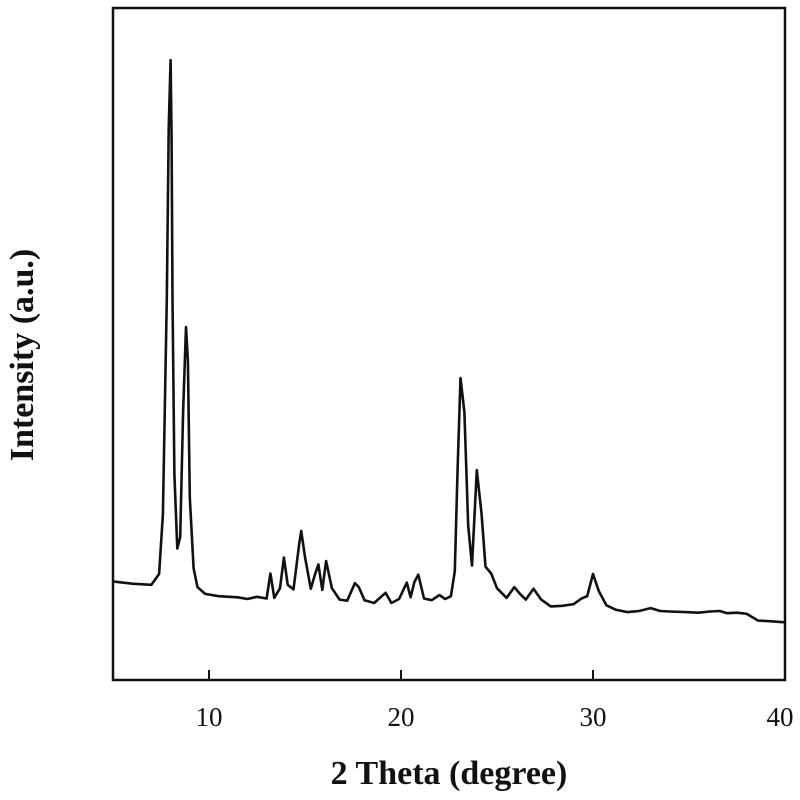 Image resolution: width=800 pixels, height=800 pixels. What do you see at coordinates (401, 717) in the screenshot?
I see `x-tick-label: 20` at bounding box center [401, 717].